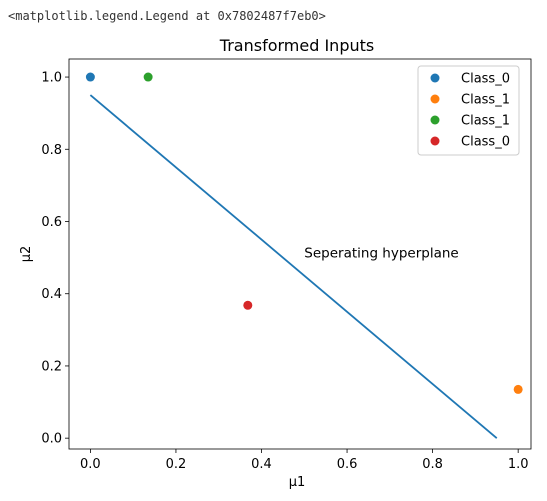  I want to click on legend: Class_0 Class_1 Class_1 Class_0, so click(468, 110).